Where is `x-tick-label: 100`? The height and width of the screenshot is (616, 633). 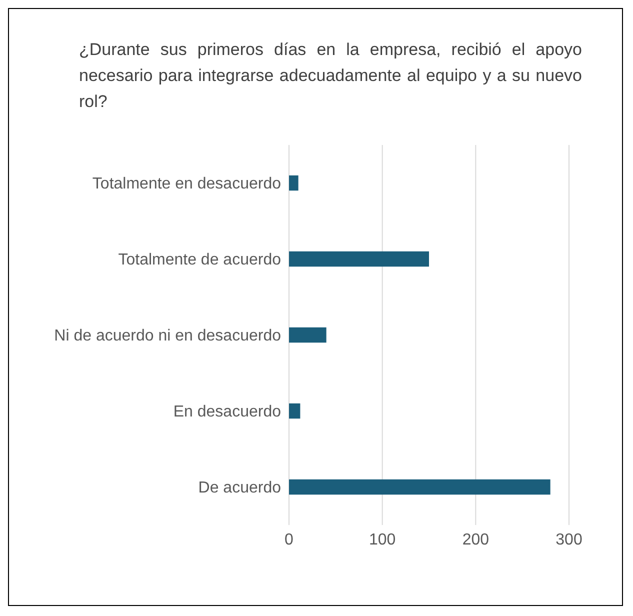
x-tick-label: 100 is located at coordinates (382, 539).